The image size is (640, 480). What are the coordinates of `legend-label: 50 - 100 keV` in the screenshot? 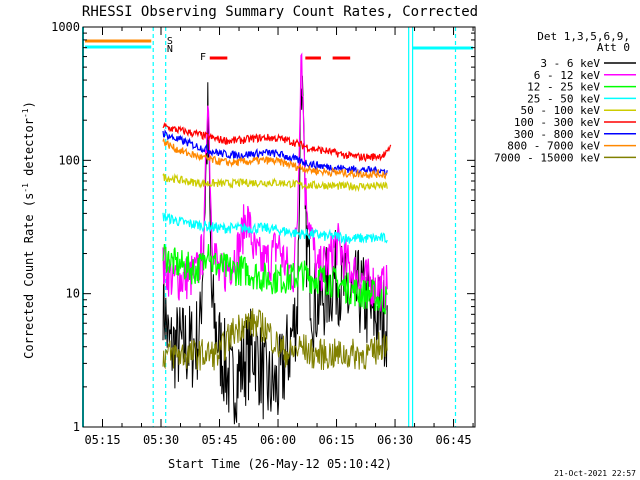 It's located at (561, 110).